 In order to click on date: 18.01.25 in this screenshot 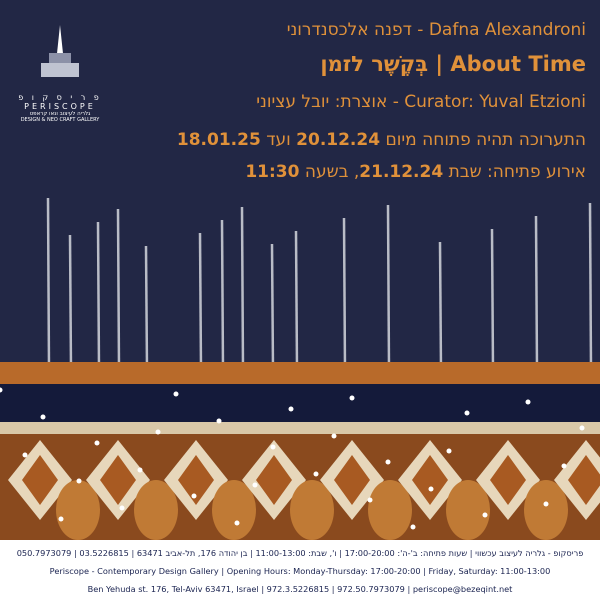, I will do `click(218, 140)`.